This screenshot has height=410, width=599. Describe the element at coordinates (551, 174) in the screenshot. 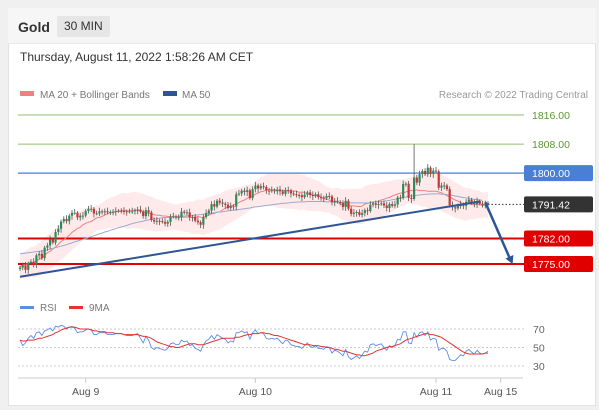

I see `level-label-1800.00: 1800.00` at that location.